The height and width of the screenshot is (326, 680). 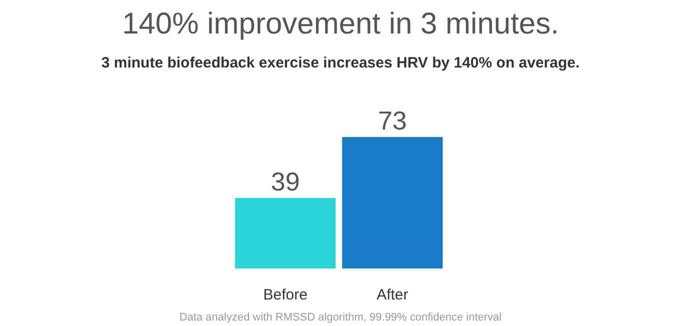 I want to click on data-label: 39, so click(x=285, y=181).